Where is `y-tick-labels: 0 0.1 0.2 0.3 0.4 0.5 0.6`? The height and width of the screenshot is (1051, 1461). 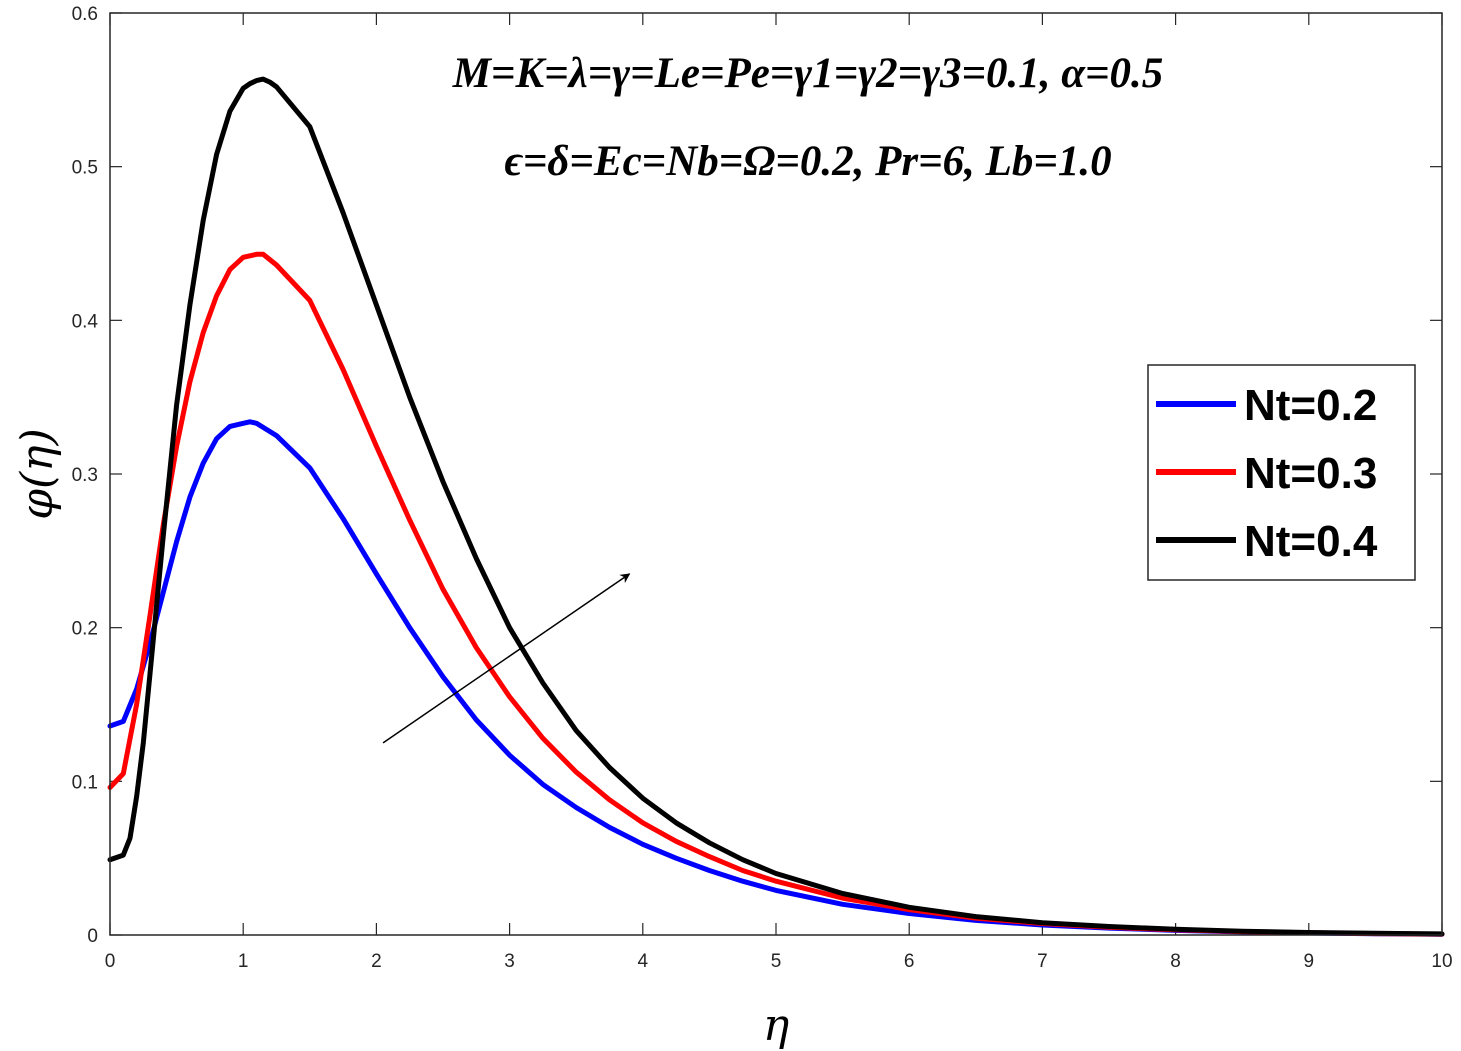 y-tick-labels: 0 0.1 0.2 0.3 0.4 0.5 0.6 is located at coordinates (85, 475).